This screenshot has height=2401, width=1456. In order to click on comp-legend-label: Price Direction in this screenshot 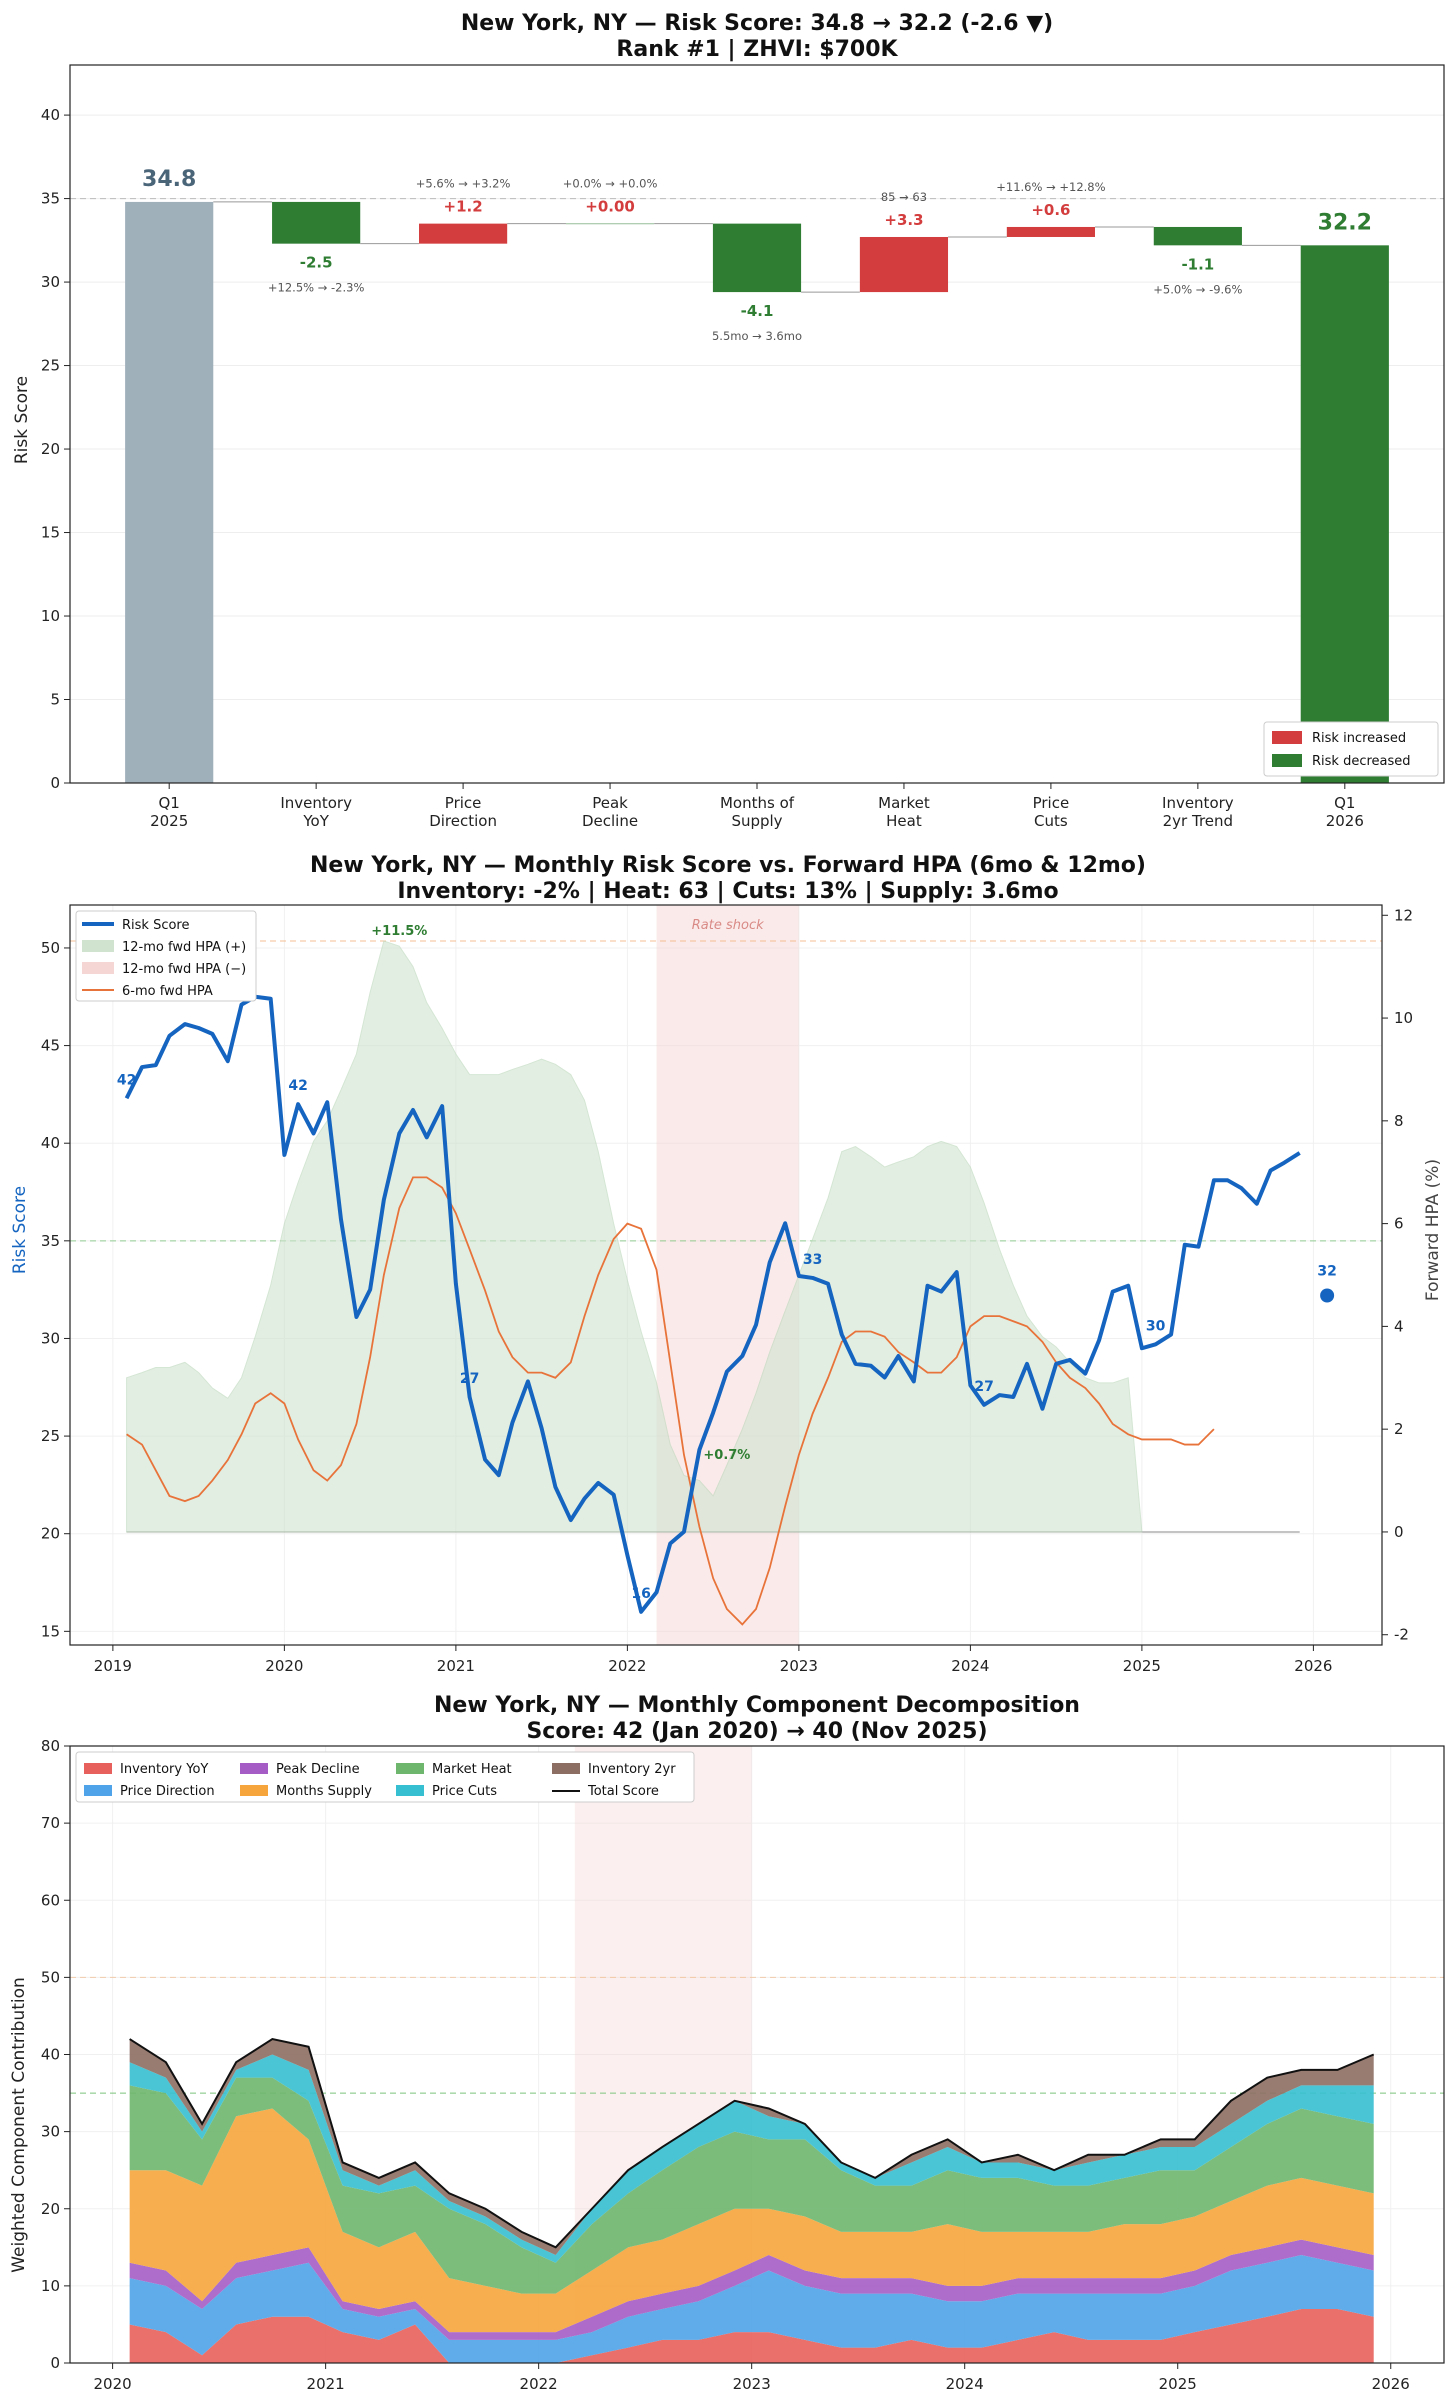, I will do `click(167, 1791)`.